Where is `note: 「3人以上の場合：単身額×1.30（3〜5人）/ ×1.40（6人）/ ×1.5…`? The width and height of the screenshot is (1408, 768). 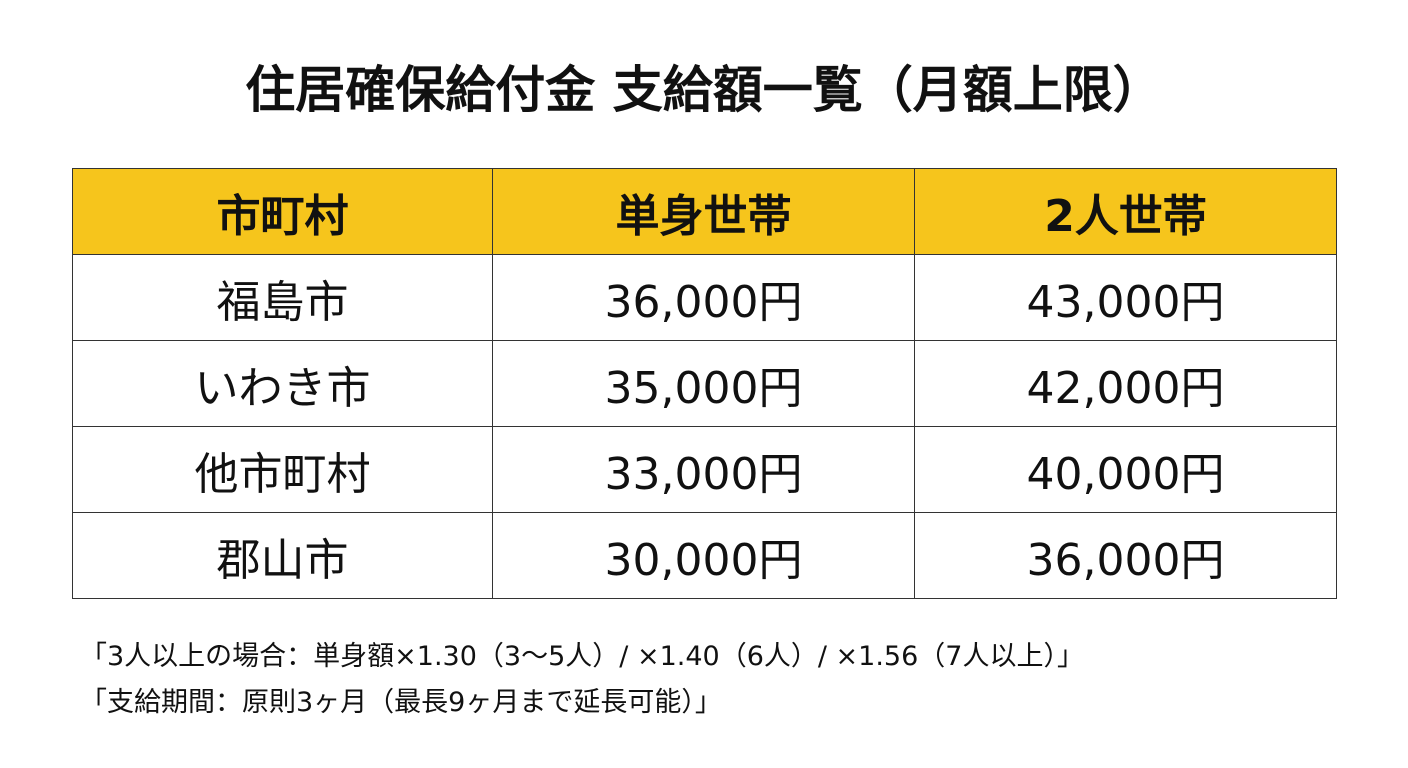
note: 「3人以上の場合：単身額×1.30（3〜5人）/ ×1.40（6人）/ ×1.5… is located at coordinates (582, 656).